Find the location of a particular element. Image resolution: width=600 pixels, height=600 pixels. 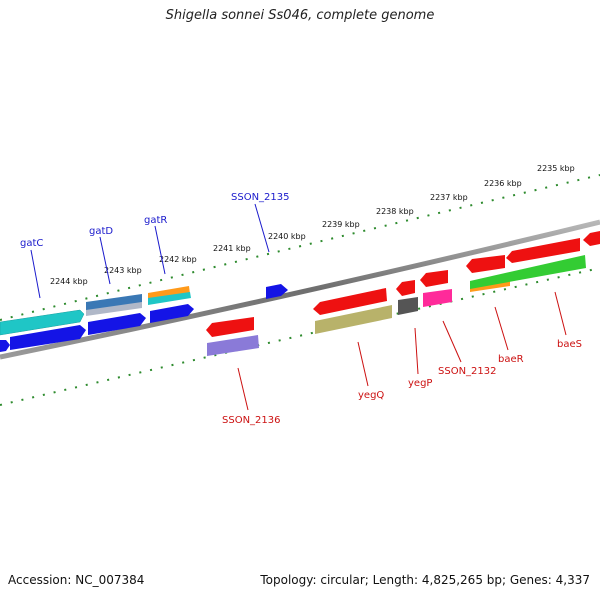

gene-SSON_2136-lower is located at coordinates (233, 345).